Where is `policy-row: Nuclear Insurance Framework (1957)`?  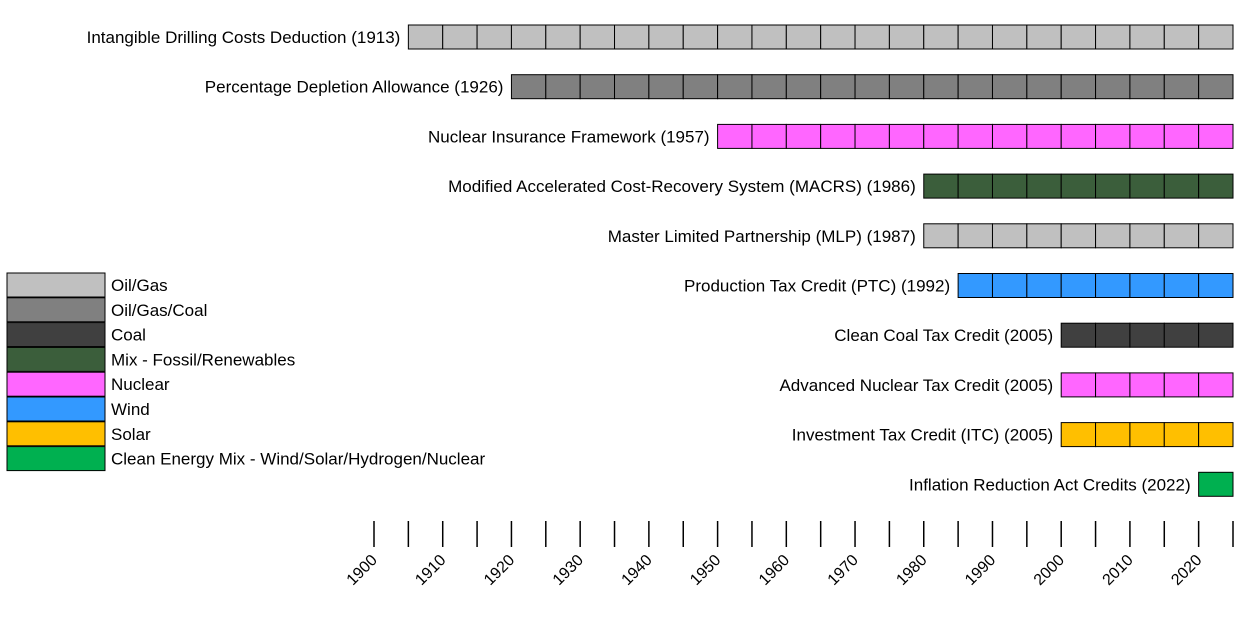 policy-row: Nuclear Insurance Framework (1957) is located at coordinates (831, 136).